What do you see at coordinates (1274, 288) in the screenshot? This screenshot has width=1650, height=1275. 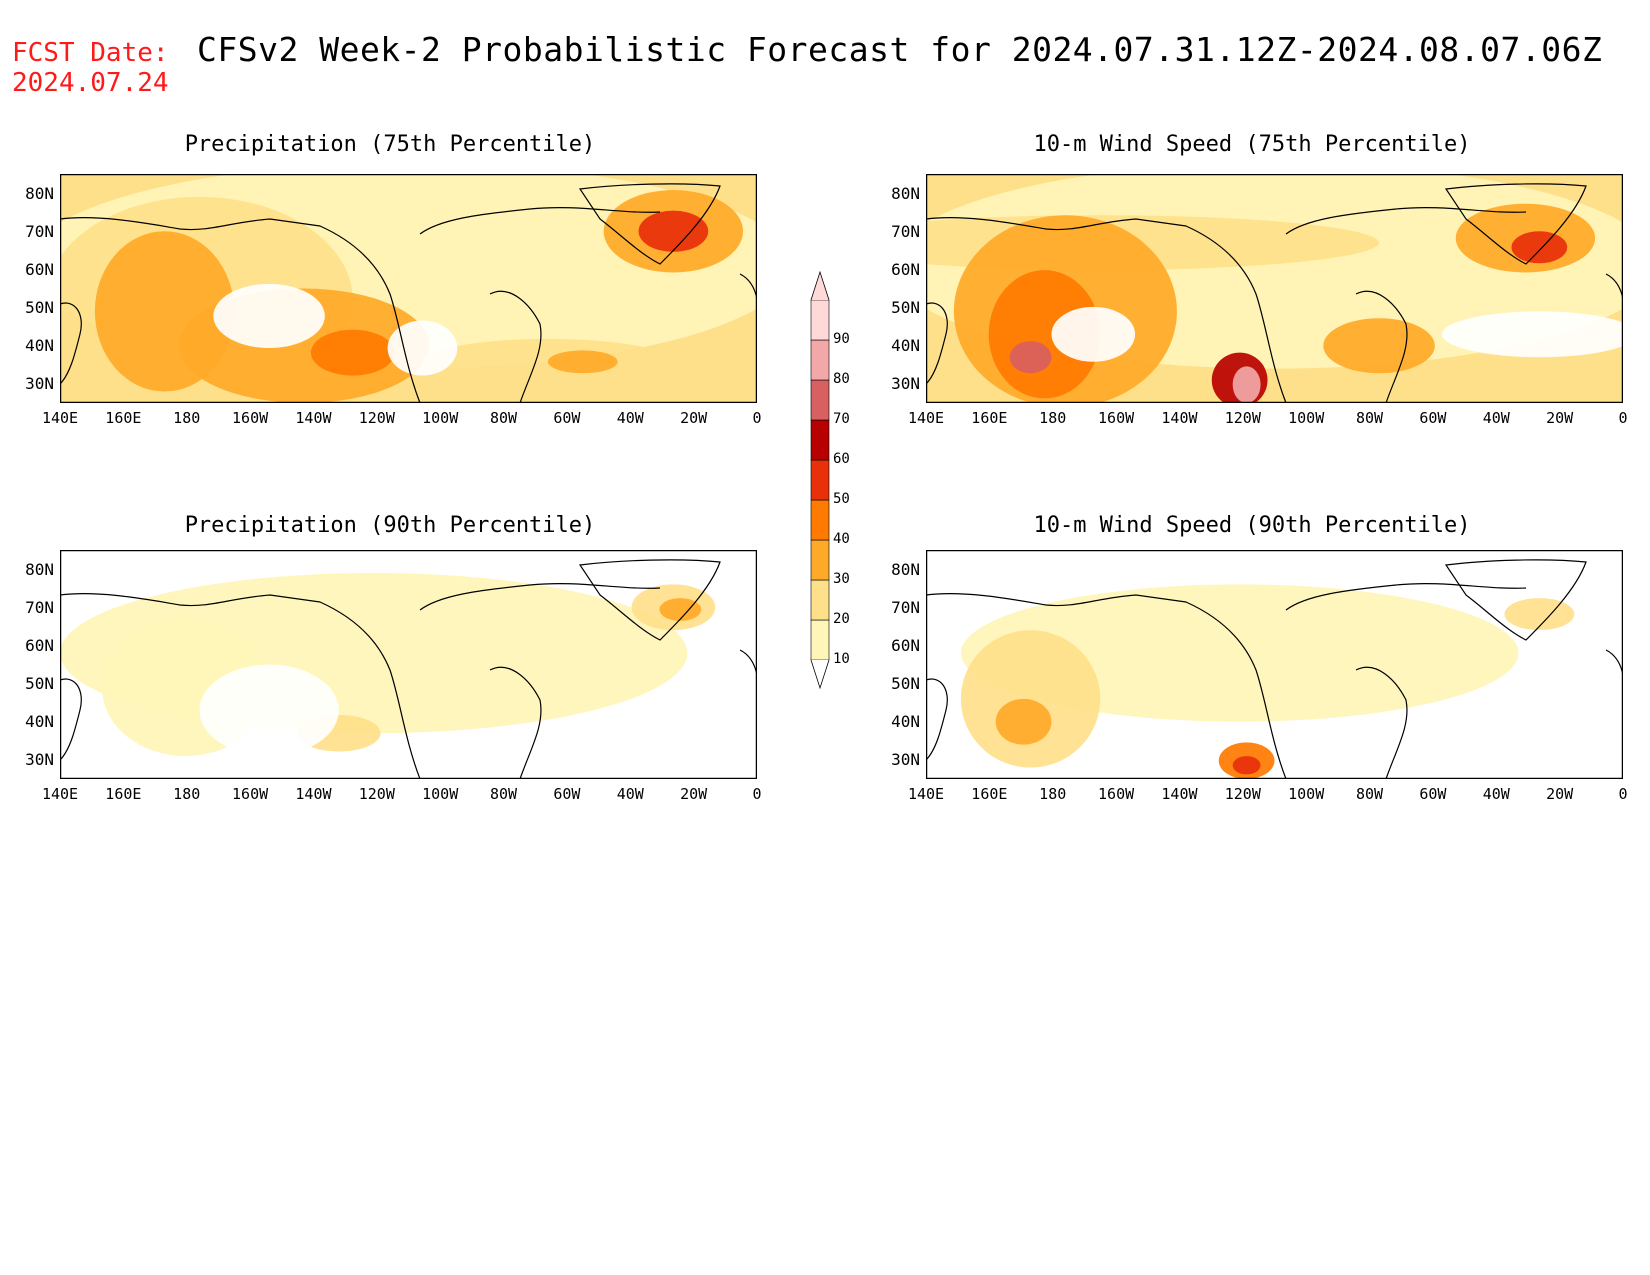 I see `map-wind75` at bounding box center [1274, 288].